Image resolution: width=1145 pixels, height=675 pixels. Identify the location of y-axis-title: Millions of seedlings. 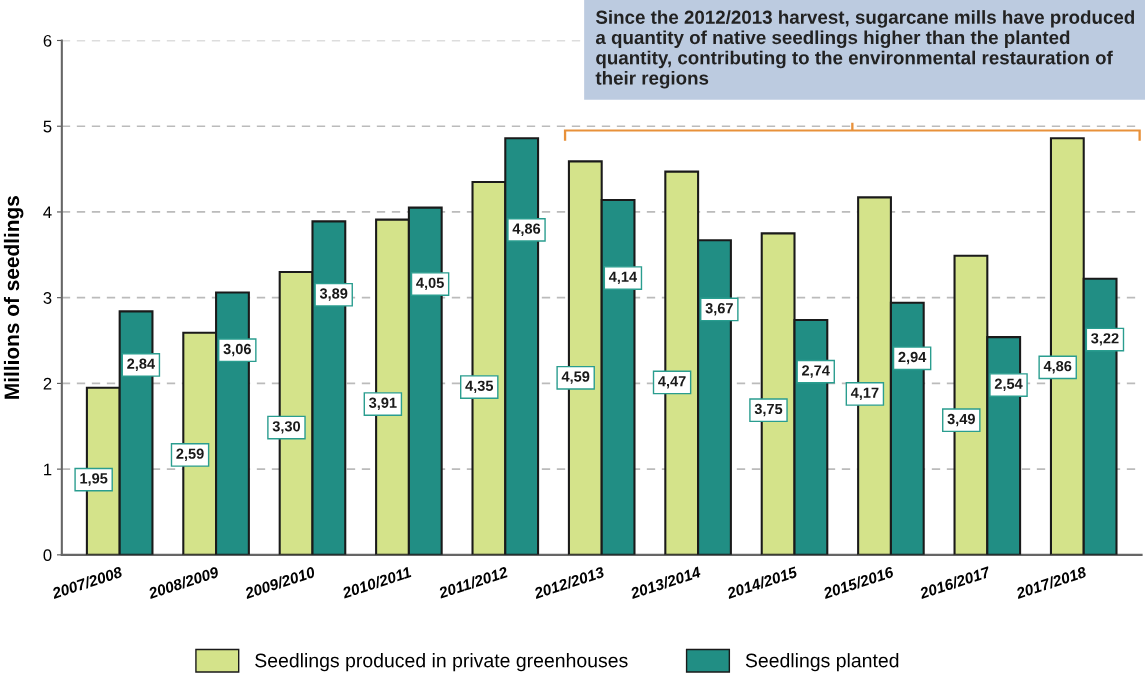
(13, 297).